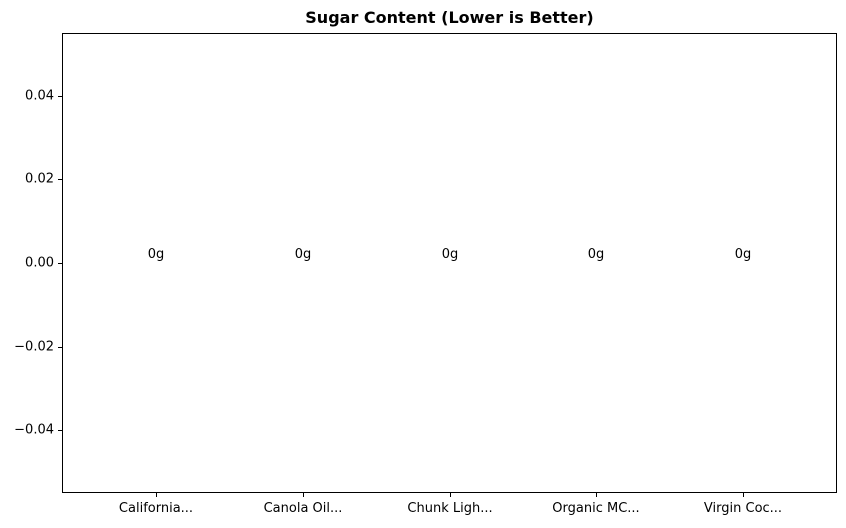 This screenshot has width=846, height=528. Describe the element at coordinates (34, 430) in the screenshot. I see `y-tick-label: −0.04` at that location.